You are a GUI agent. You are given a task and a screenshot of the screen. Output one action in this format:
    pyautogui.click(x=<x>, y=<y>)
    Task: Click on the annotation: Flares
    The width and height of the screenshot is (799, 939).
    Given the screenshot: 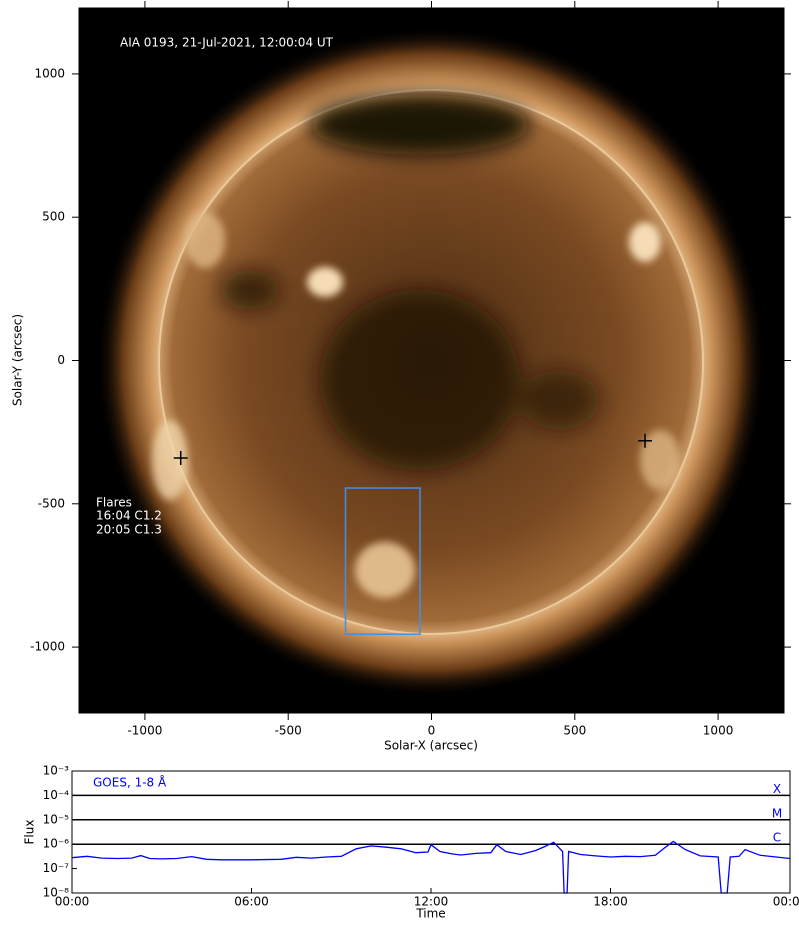 What is the action you would take?
    pyautogui.click(x=114, y=503)
    